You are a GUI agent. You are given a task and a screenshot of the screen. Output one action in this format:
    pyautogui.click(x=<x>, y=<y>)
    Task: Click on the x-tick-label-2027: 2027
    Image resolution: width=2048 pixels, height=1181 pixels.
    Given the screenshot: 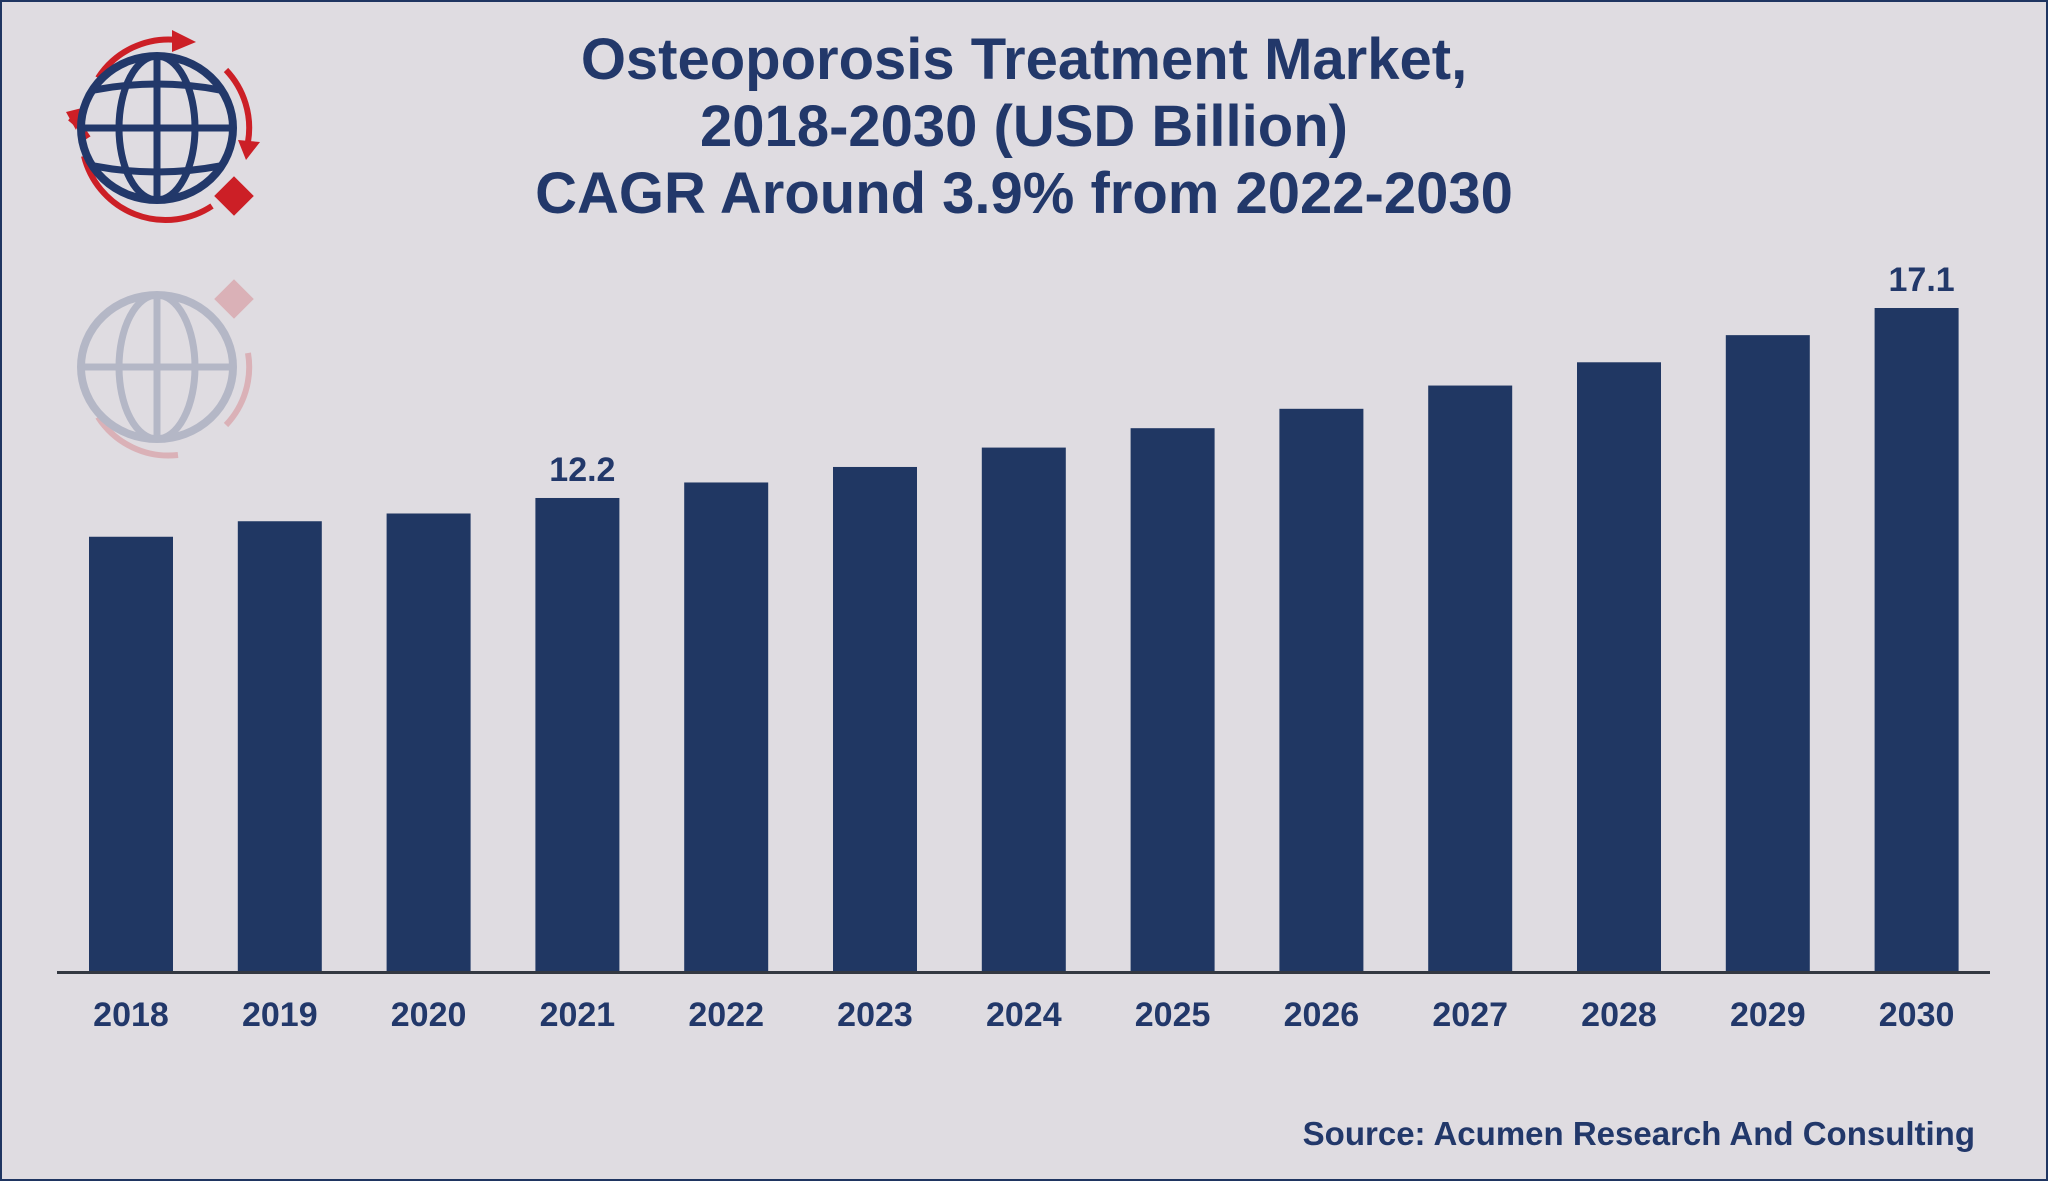 What is the action you would take?
    pyautogui.click(x=1470, y=1015)
    